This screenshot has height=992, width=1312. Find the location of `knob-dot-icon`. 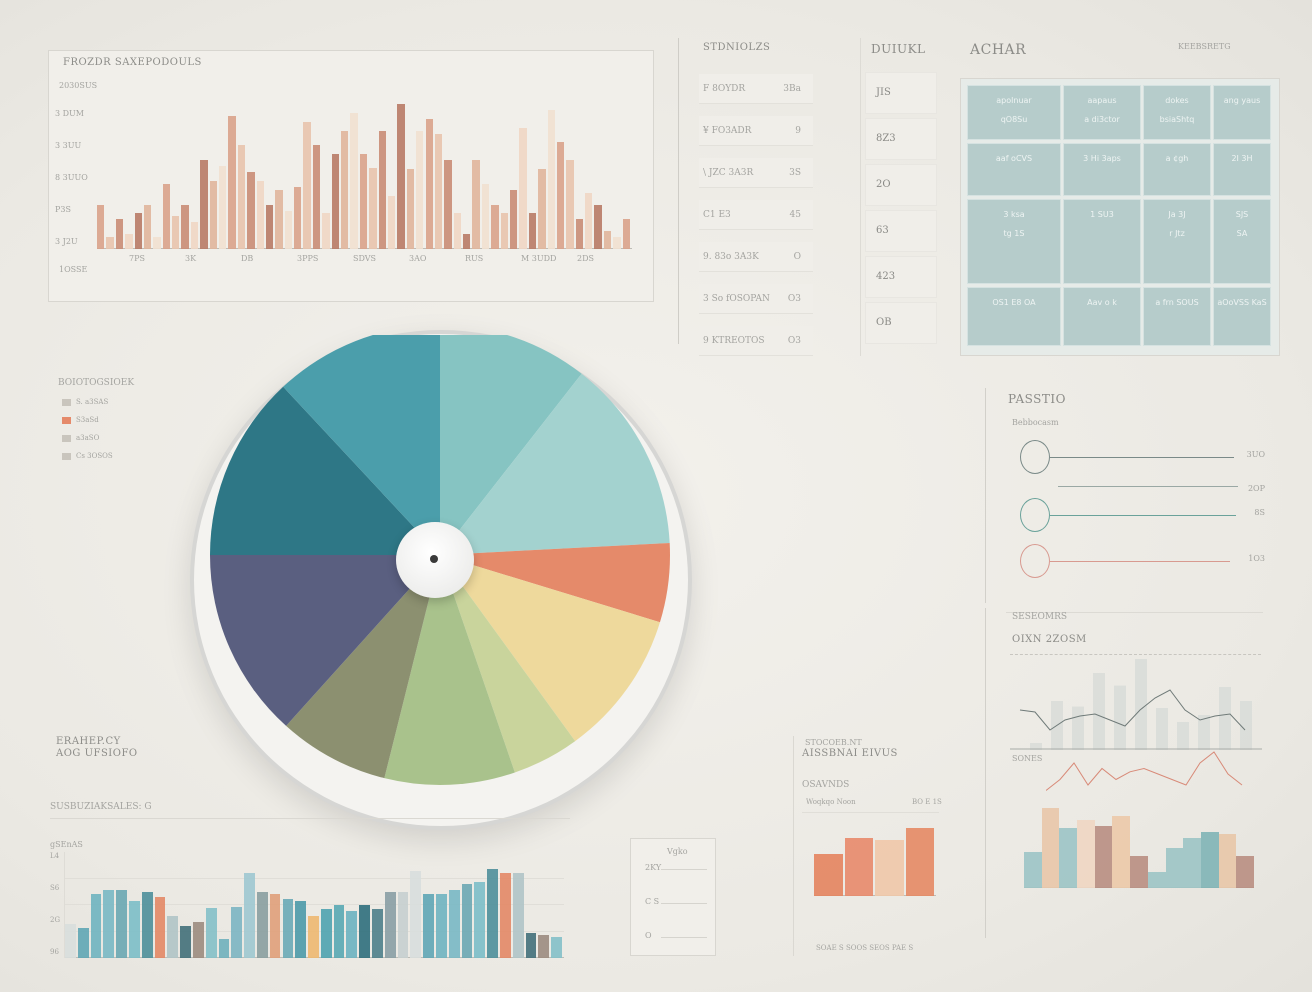

knob-dot-icon is located at coordinates (434, 559).